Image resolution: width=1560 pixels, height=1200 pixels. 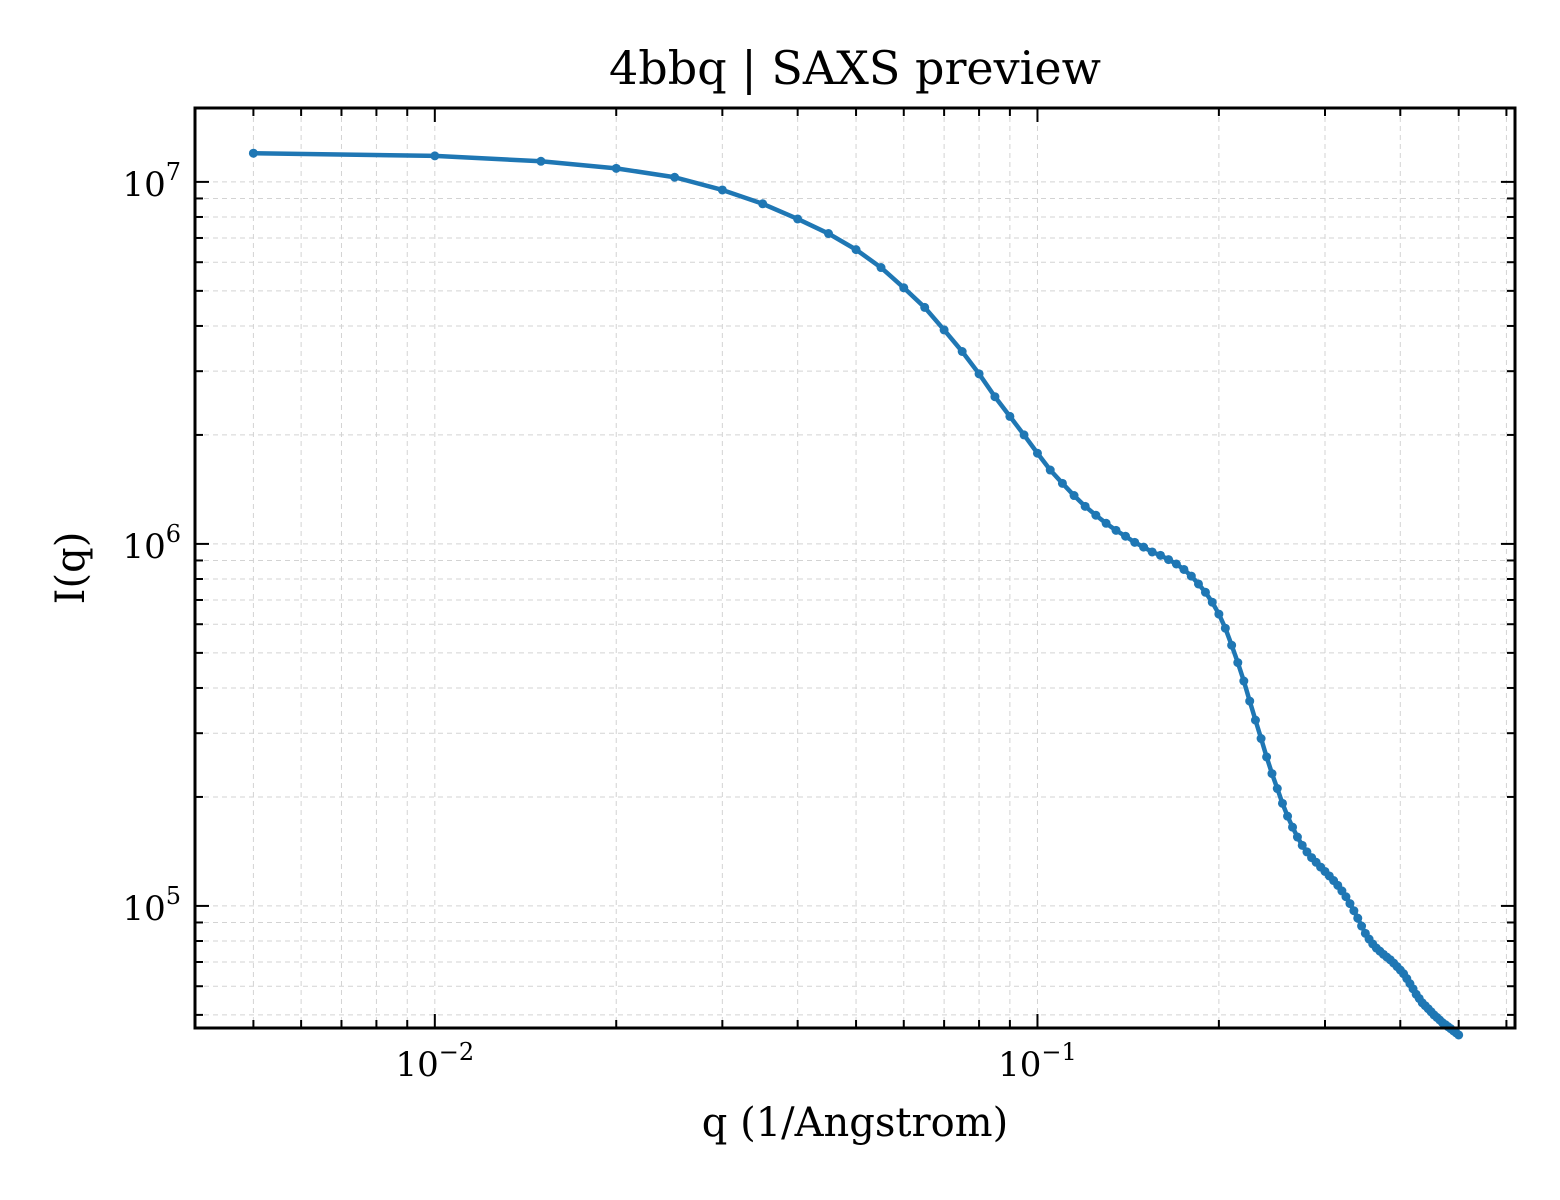 I want to click on y-axis-label: I(q), so click(x=71, y=568).